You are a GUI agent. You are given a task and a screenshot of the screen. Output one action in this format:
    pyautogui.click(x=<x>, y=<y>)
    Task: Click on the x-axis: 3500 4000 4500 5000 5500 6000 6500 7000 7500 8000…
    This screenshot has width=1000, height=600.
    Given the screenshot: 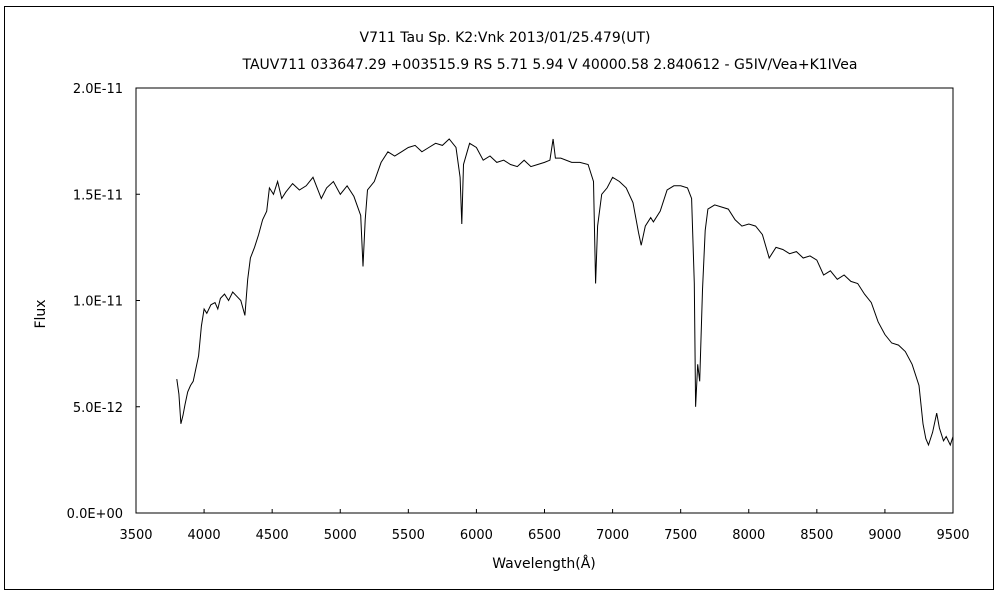 What is the action you would take?
    pyautogui.click(x=544, y=526)
    